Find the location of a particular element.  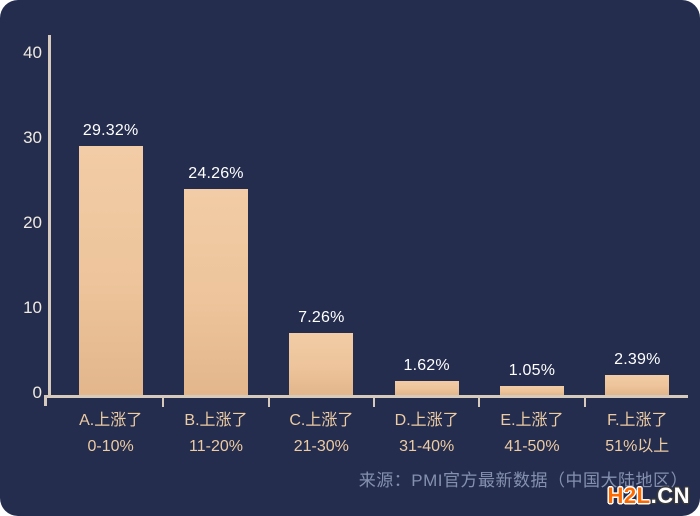

bar-category: 2.39% is located at coordinates (637, 215).